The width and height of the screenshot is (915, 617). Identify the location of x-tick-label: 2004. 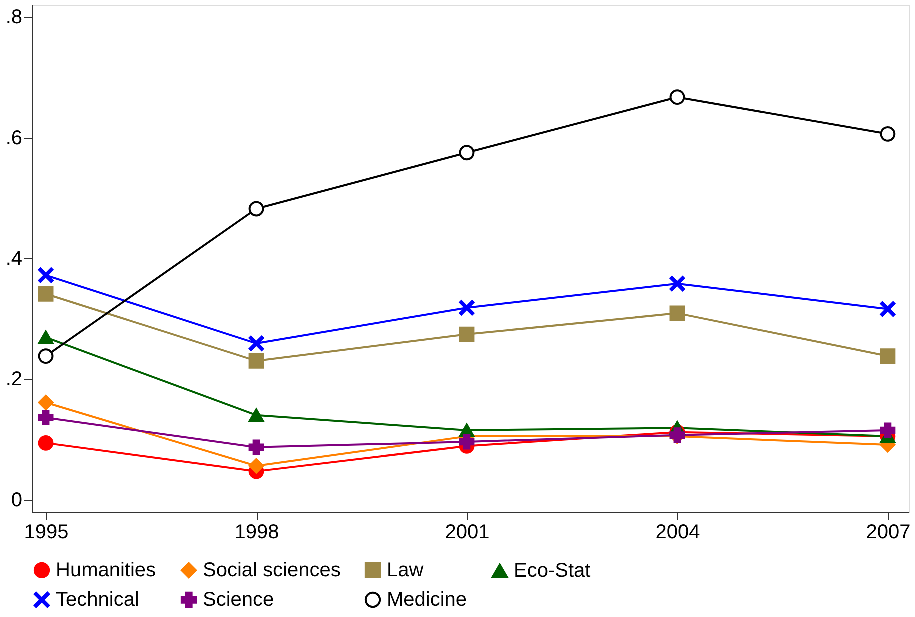
(678, 533).